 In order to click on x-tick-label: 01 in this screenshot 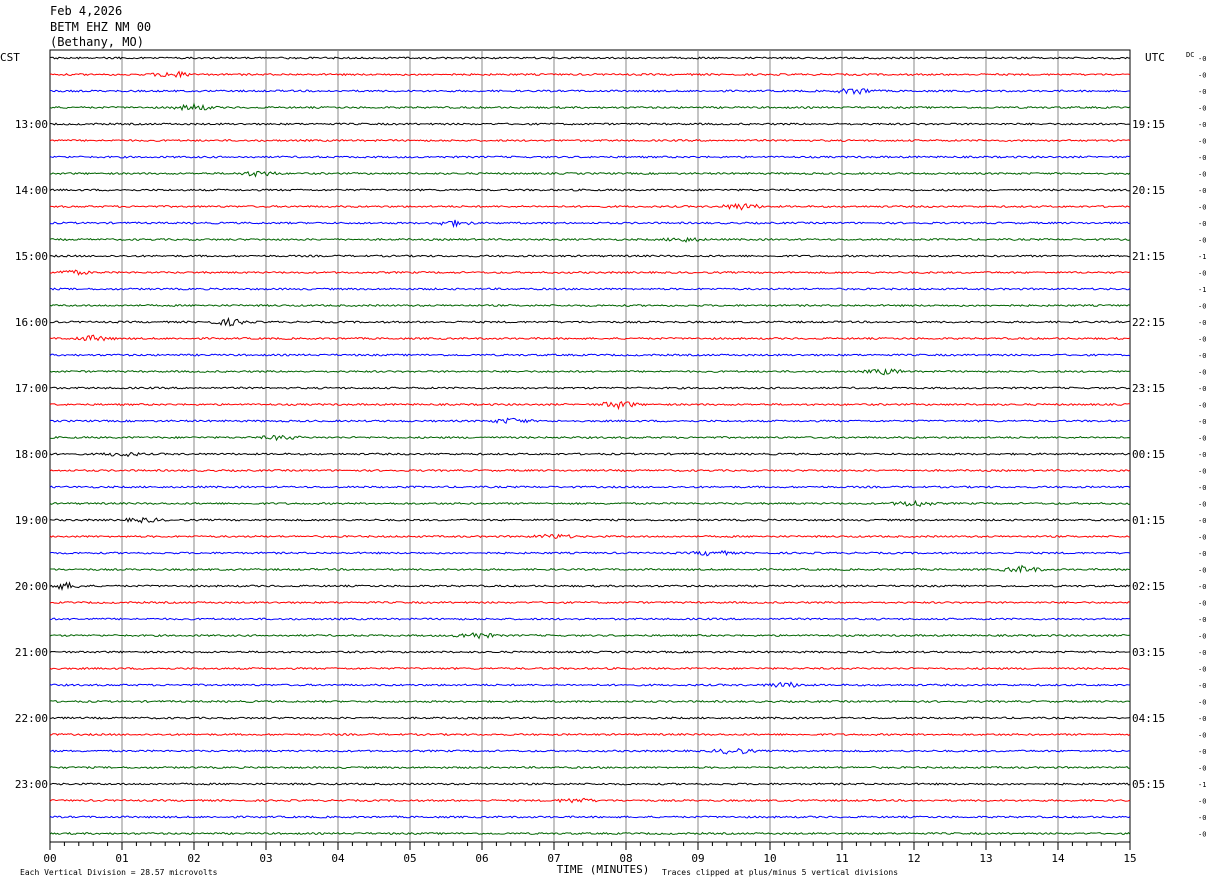, I will do `click(121, 858)`.